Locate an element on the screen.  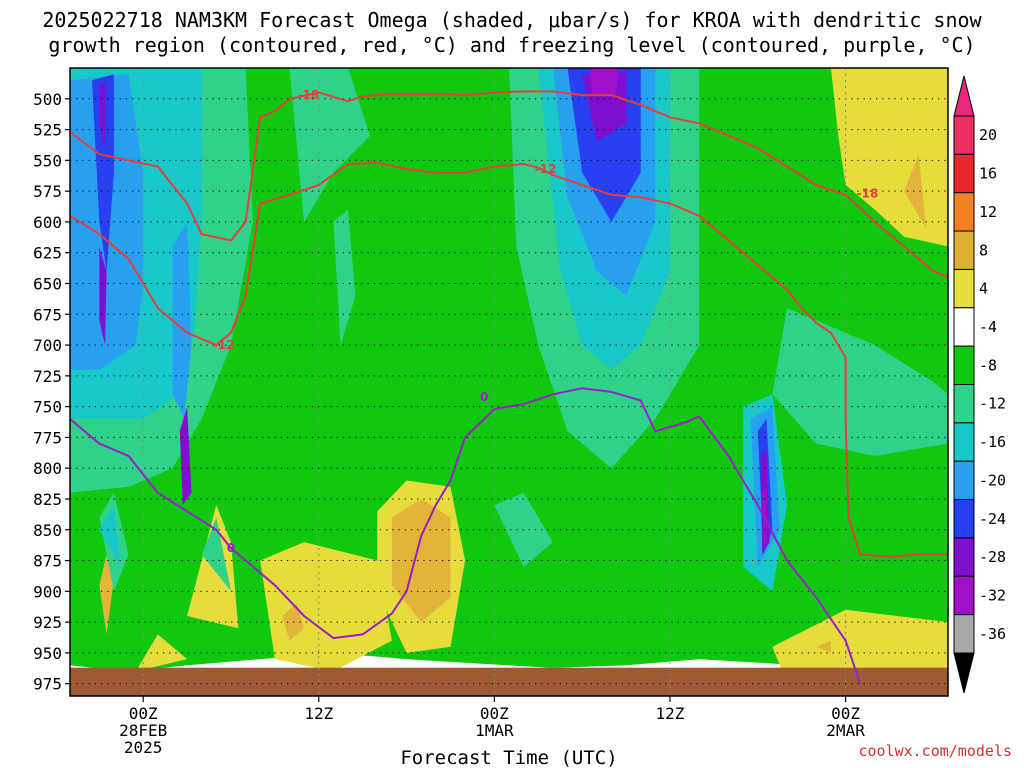
ground-band is located at coordinates (509, 681).